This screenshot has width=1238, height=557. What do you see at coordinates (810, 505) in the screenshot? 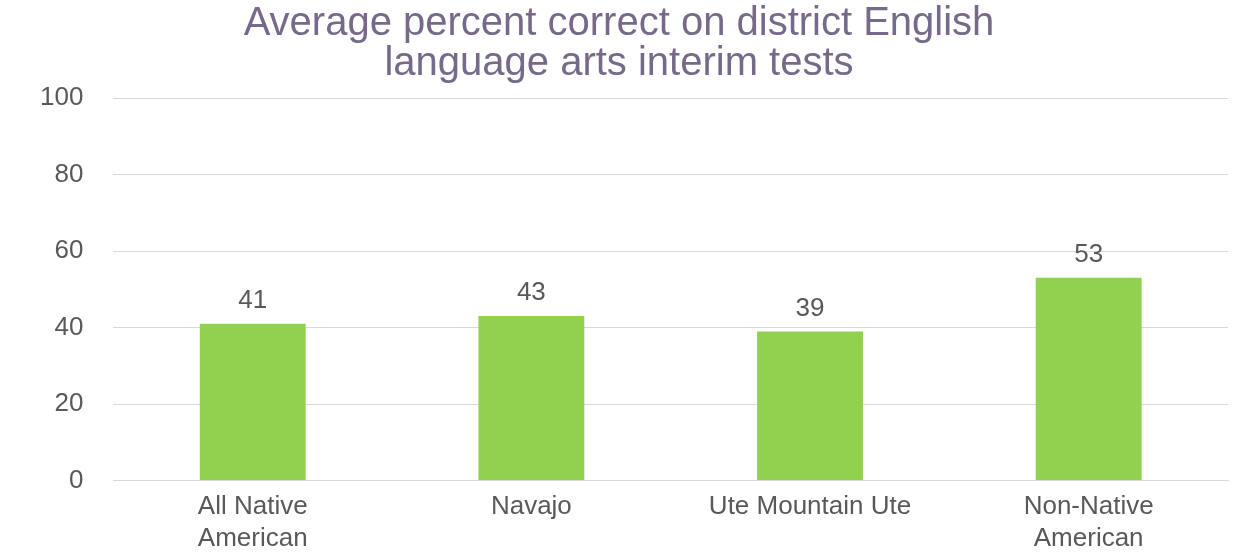
I see `x-tick-label: Ute Mountain Ute` at bounding box center [810, 505].